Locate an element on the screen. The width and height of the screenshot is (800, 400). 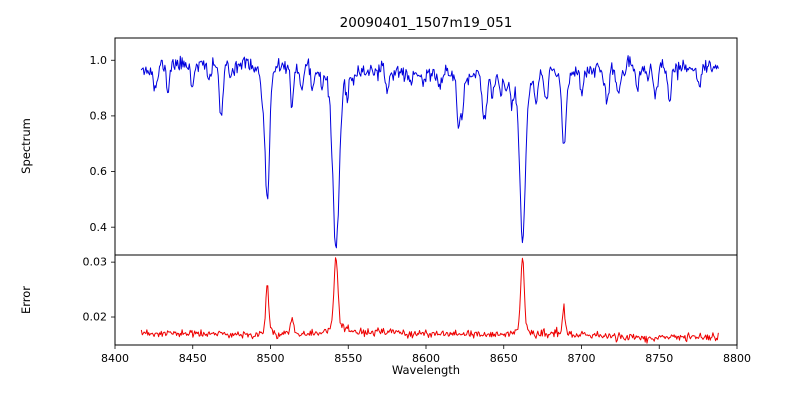
x-tick-label: 8650 is located at coordinates (504, 358).